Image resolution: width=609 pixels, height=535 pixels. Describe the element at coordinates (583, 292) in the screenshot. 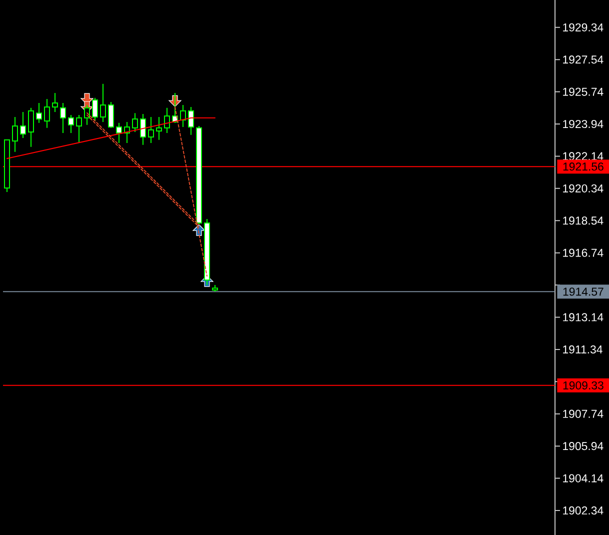

I see `ref-line-label: 1914.57` at that location.